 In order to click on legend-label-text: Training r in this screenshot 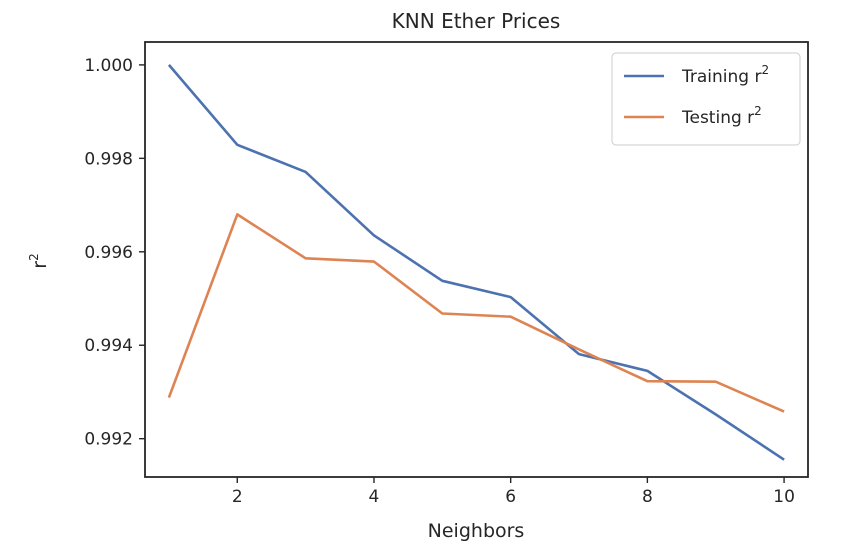, I will do `click(721, 77)`.